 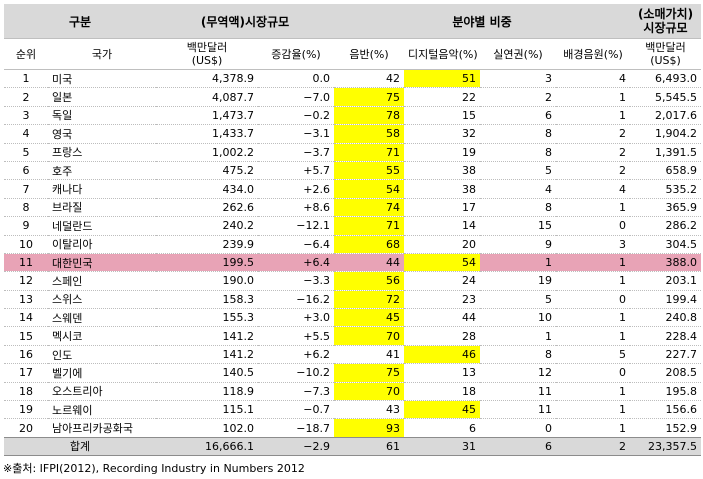 What do you see at coordinates (353, 21) in the screenshot?
I see `header-row-1: 구분 (무역액)시장규모 분야별 비중 (소매가치) 시장규모` at bounding box center [353, 21].